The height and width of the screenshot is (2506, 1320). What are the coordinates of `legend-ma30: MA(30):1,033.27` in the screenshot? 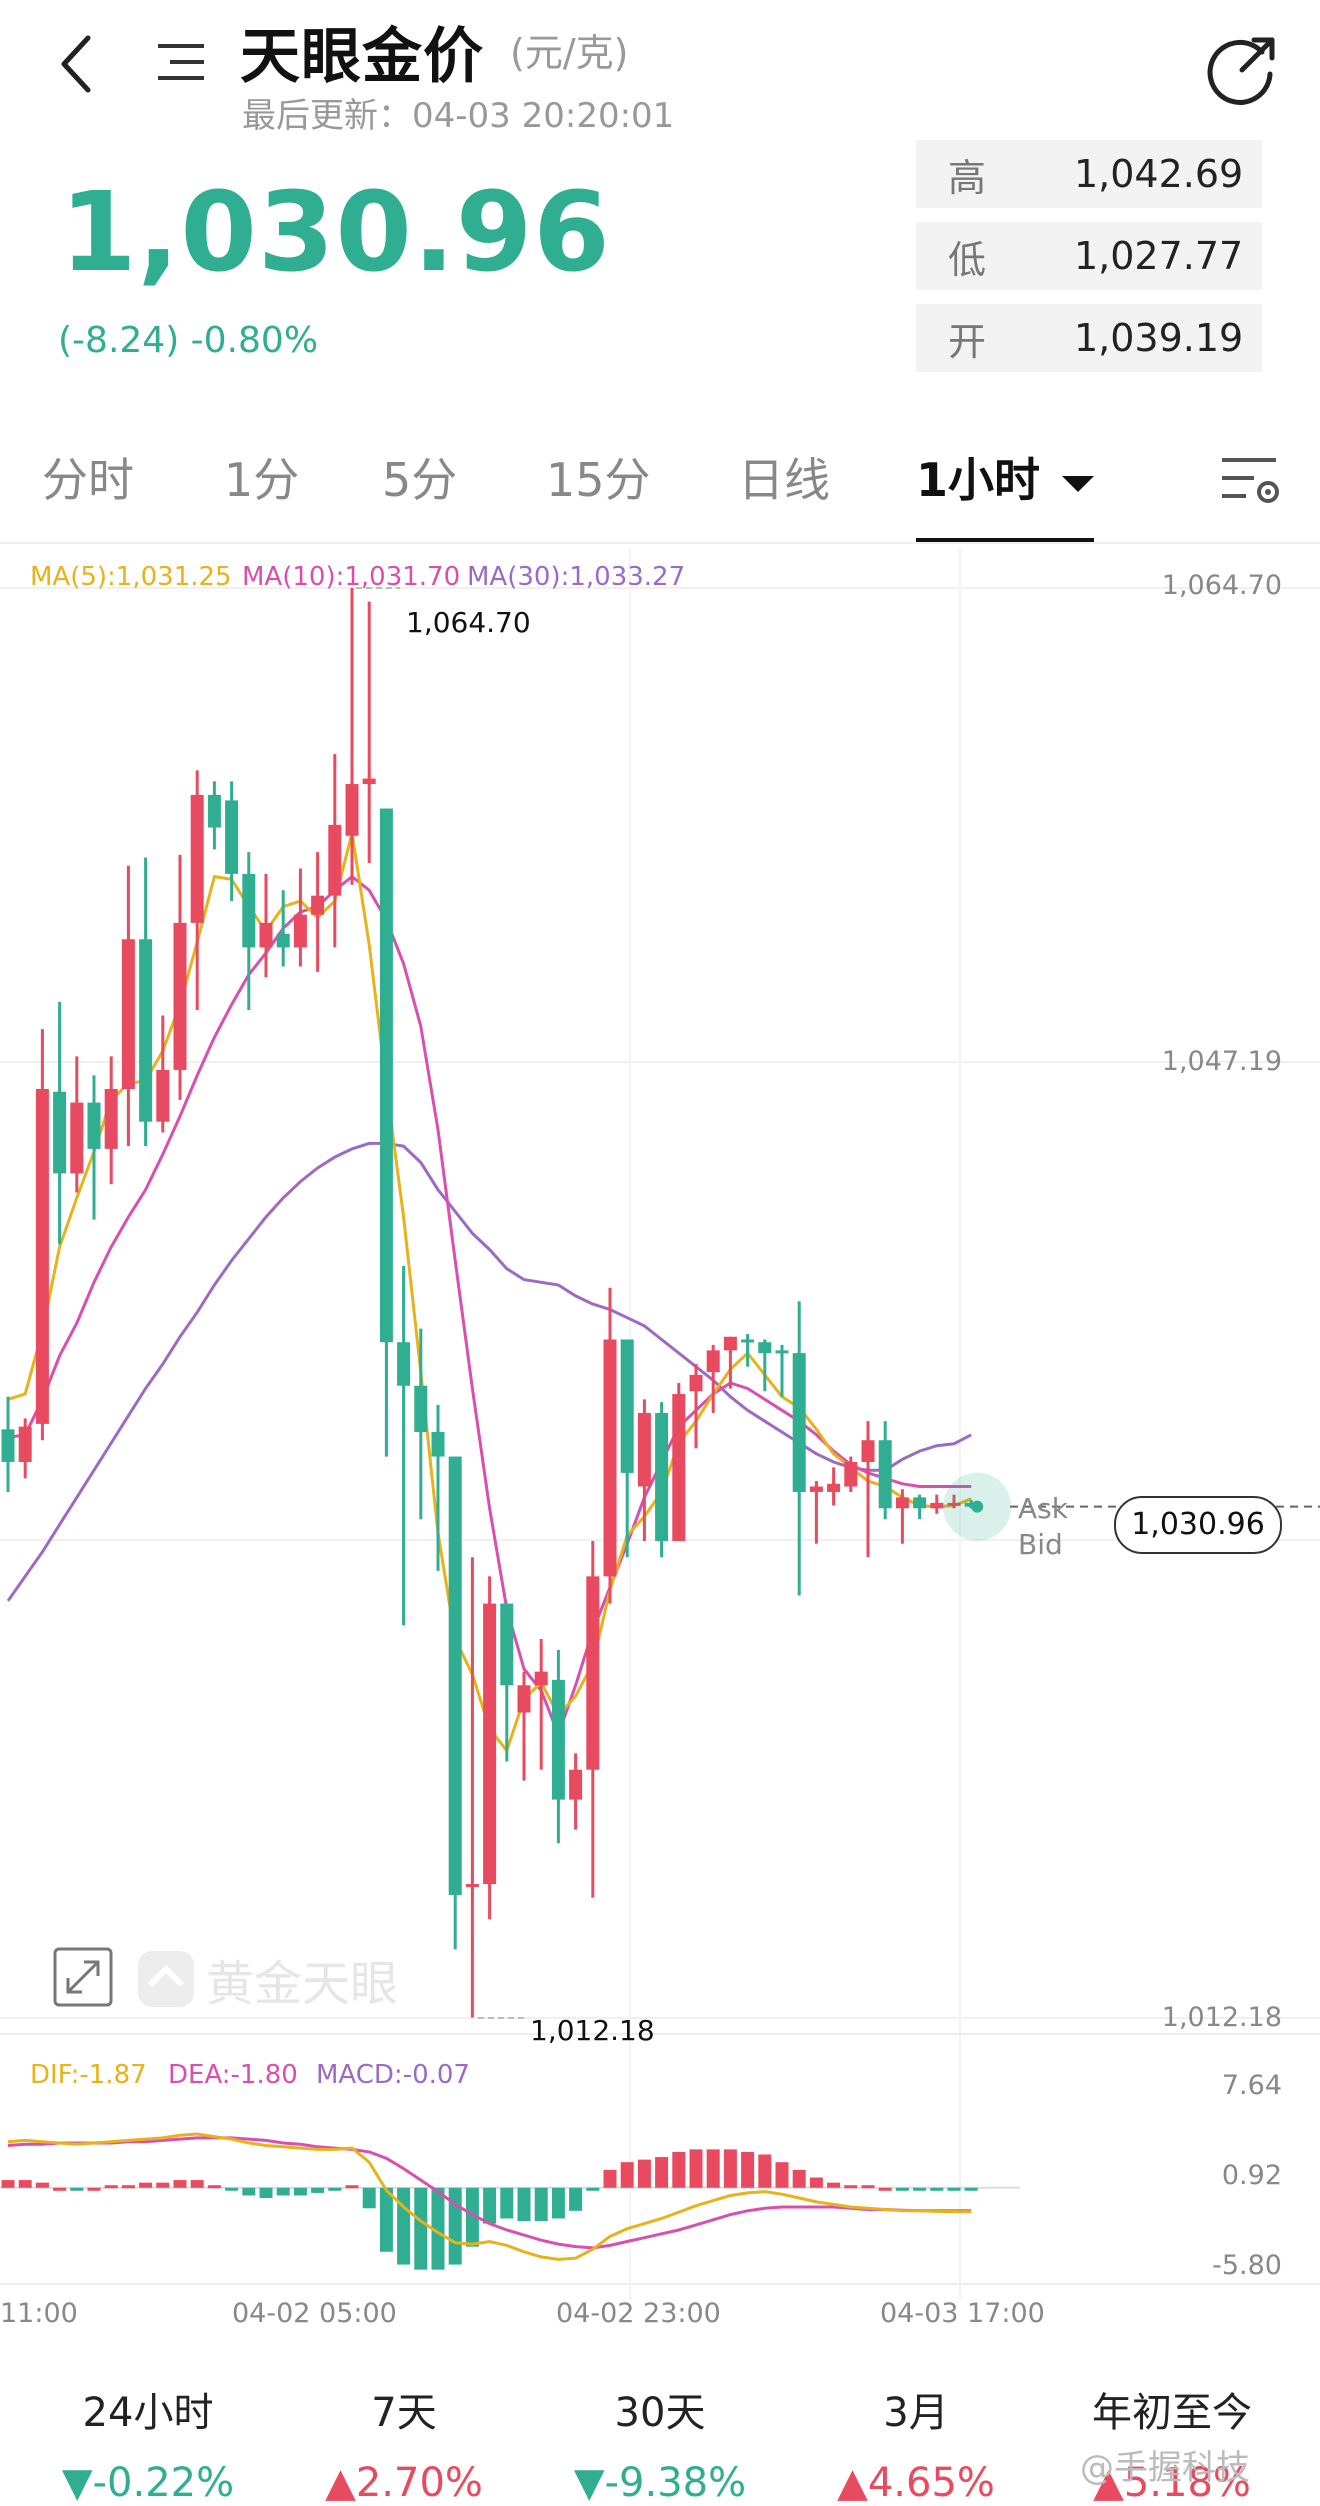 It's located at (576, 577).